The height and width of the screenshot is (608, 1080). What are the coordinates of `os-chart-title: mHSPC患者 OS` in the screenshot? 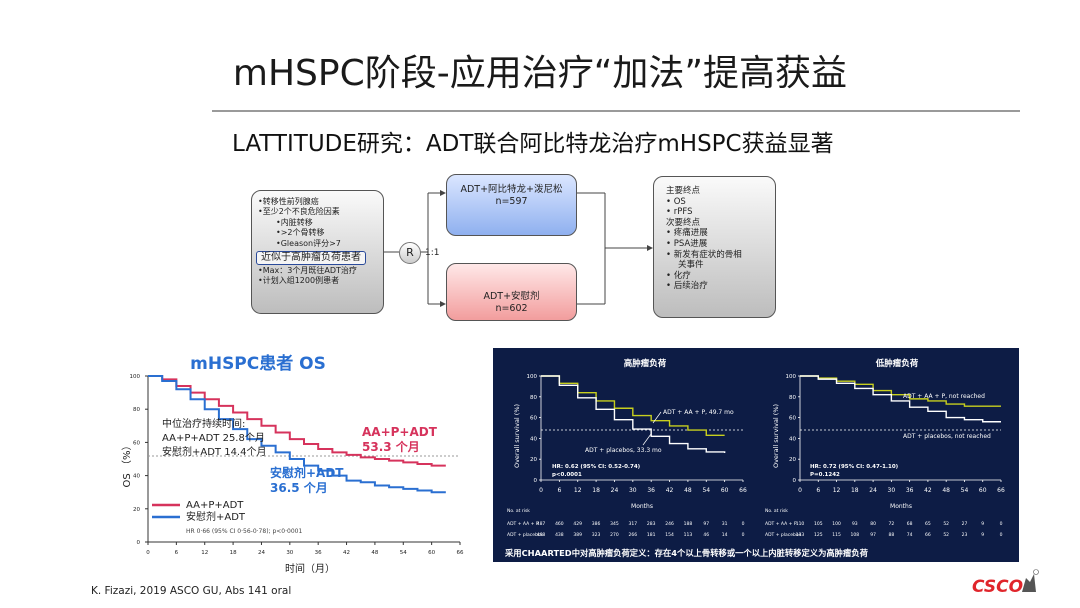 It's located at (258, 363).